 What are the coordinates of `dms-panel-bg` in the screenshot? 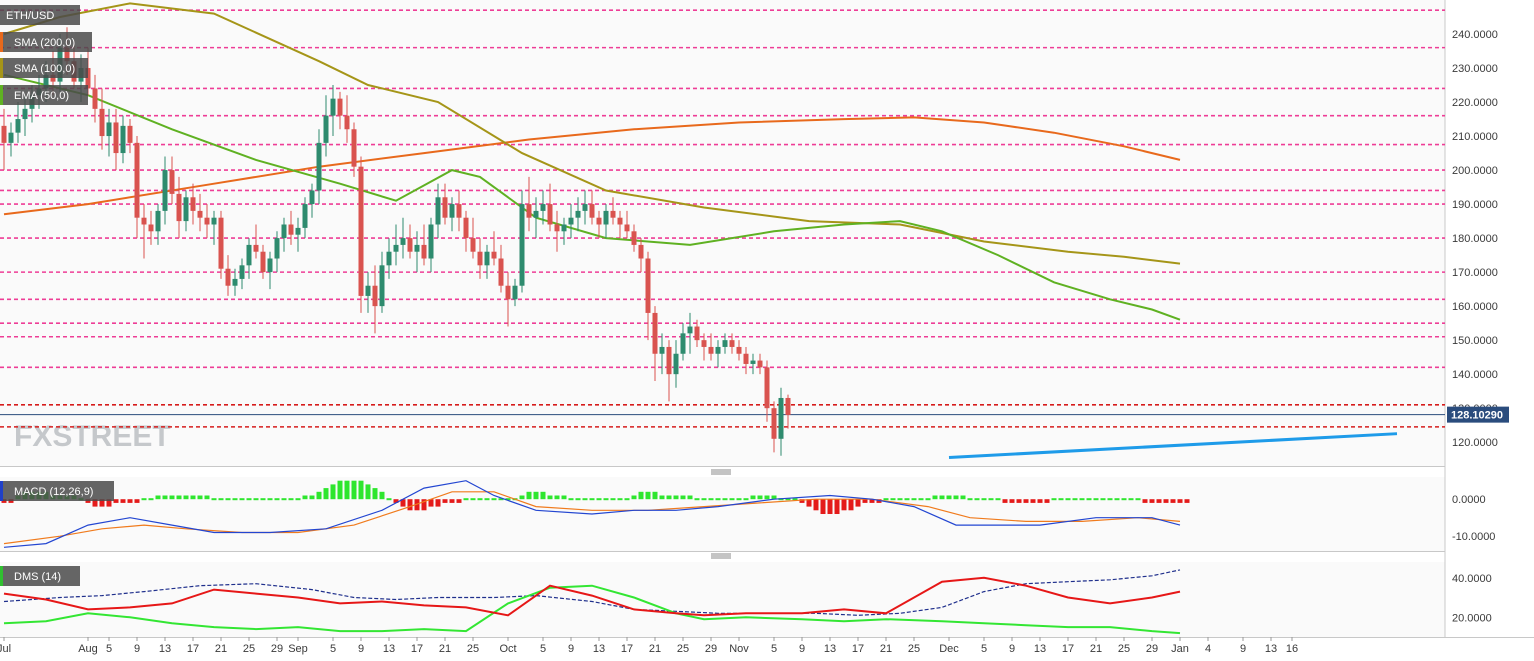 It's located at (722, 599).